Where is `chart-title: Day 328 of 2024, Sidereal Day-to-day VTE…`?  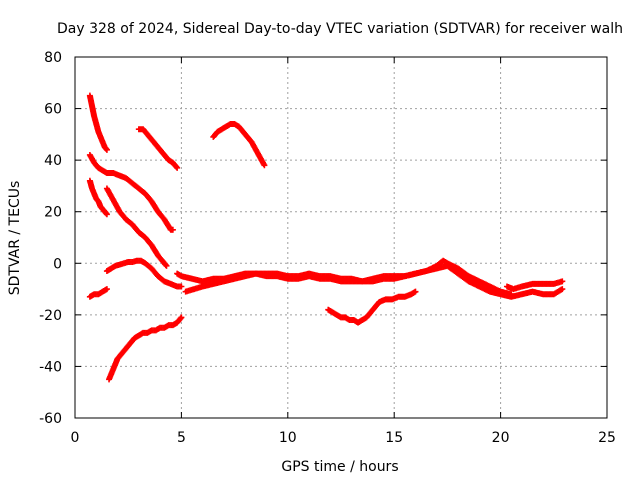 chart-title: Day 328 of 2024, Sidereal Day-to-day VTE… is located at coordinates (340, 29).